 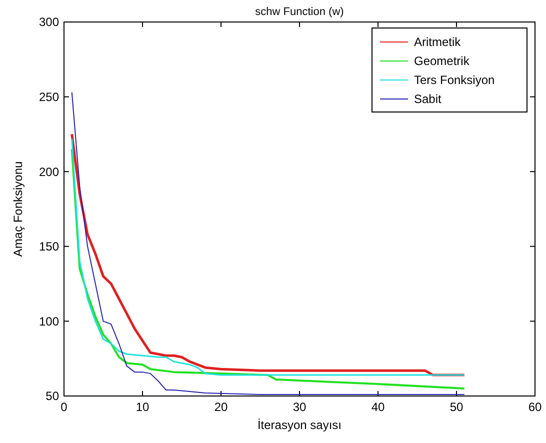 I want to click on x-tick-label: 0, so click(x=64, y=407).